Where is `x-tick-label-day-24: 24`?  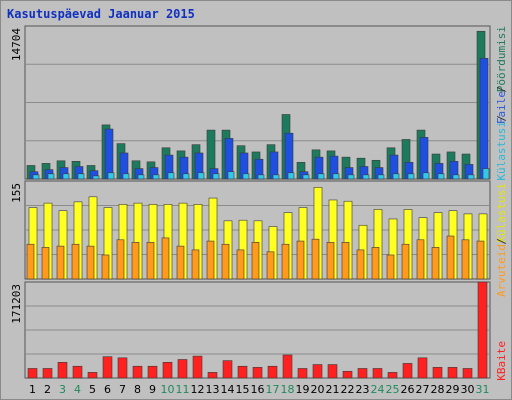 x-tick-label-day-24: 24 is located at coordinates (378, 389).